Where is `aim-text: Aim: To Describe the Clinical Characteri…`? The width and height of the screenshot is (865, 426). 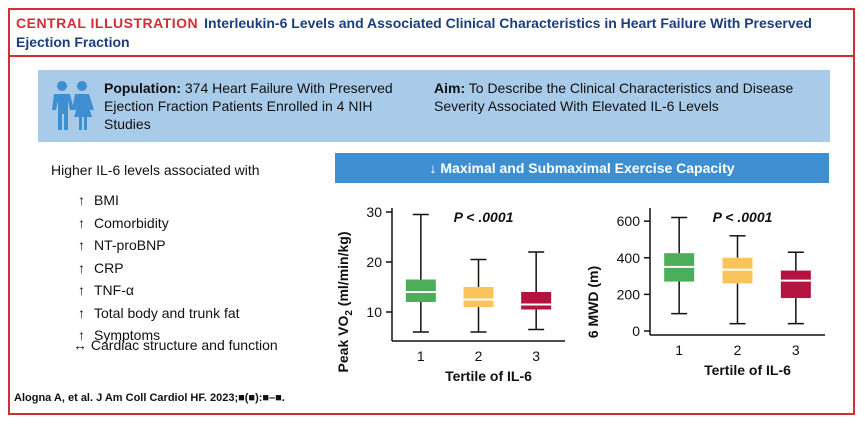
aim-text: Aim: To Describe the Clinical Characteri… is located at coordinates (614, 97).